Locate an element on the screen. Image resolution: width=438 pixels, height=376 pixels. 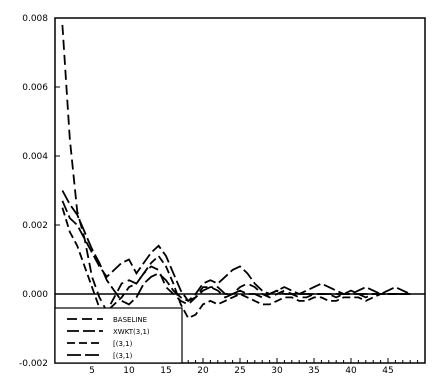
y-axis: -0.002 0.000 0.002 0.004 0.006 0.008 is located at coordinates (39, 191).